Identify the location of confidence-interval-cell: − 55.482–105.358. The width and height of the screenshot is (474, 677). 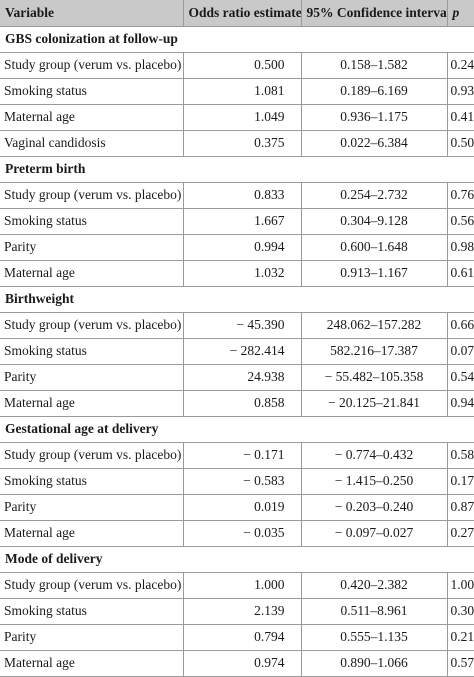
(374, 377).